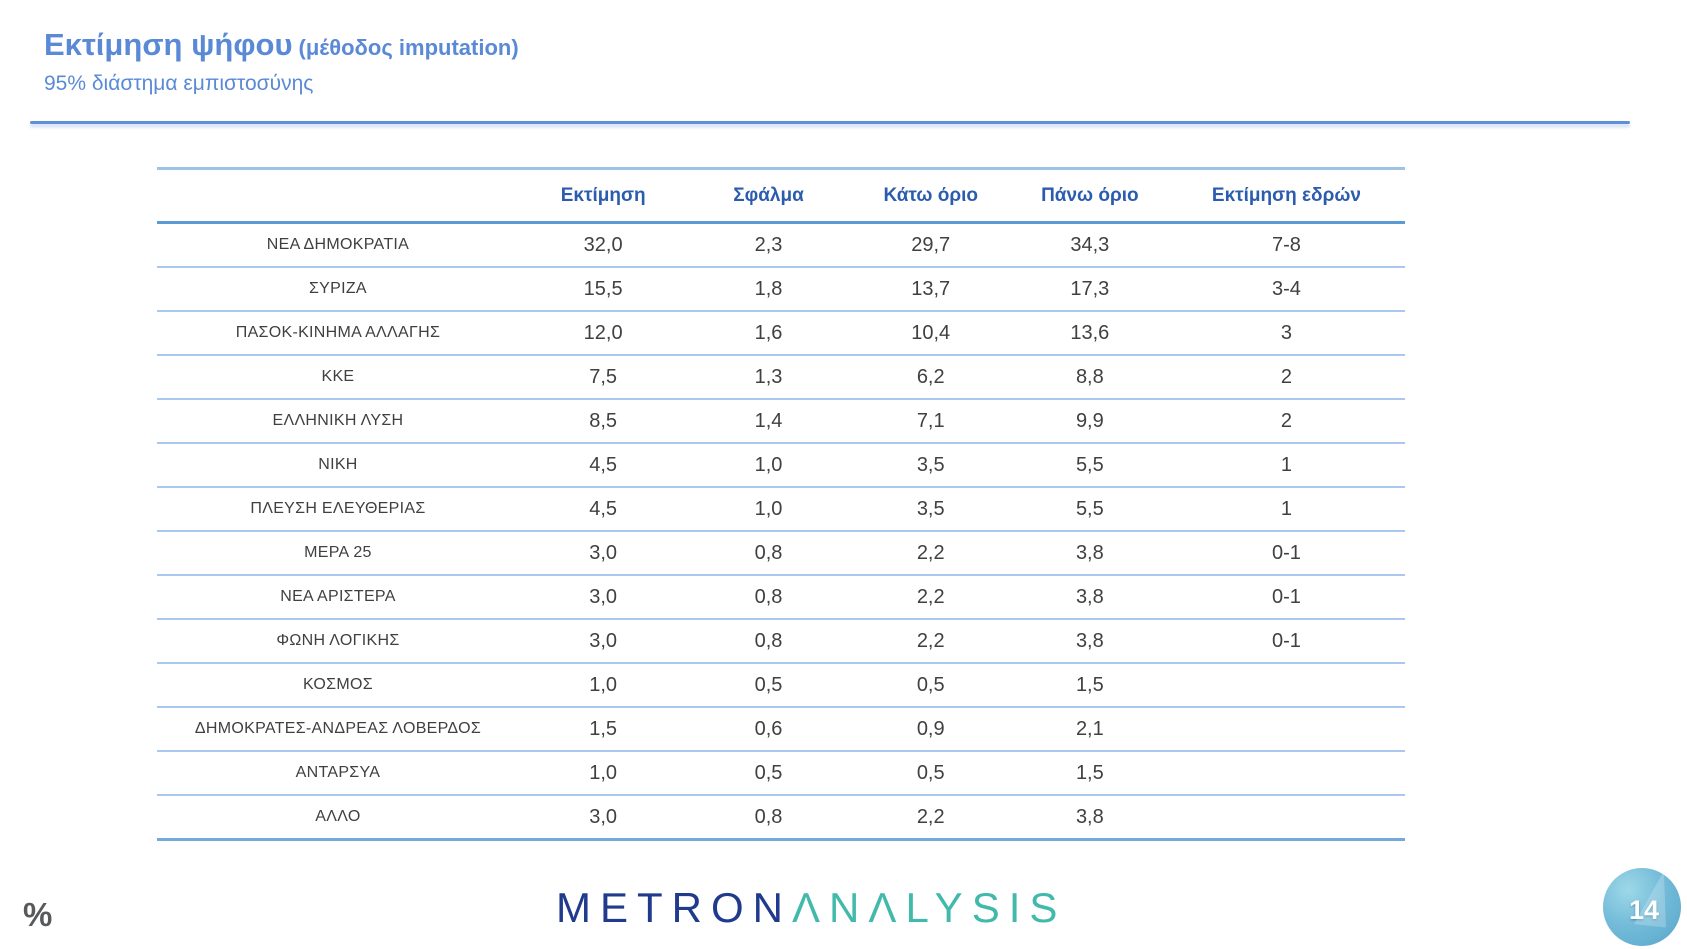 Image resolution: width=1687 pixels, height=949 pixels. I want to click on value-cell: 7-8, so click(1286, 245).